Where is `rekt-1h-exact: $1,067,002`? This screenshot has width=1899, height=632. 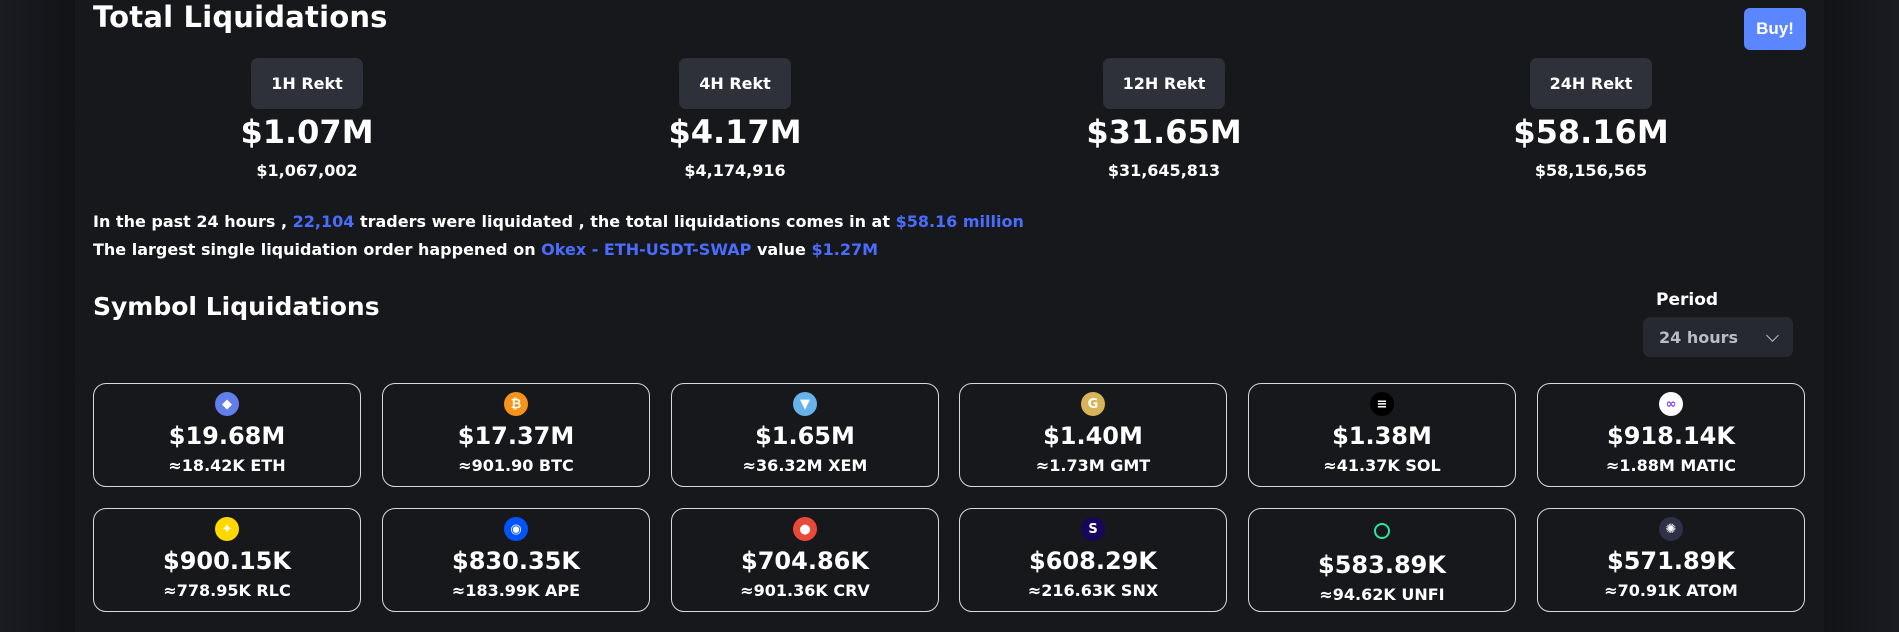 rekt-1h-exact: $1,067,002 is located at coordinates (307, 170).